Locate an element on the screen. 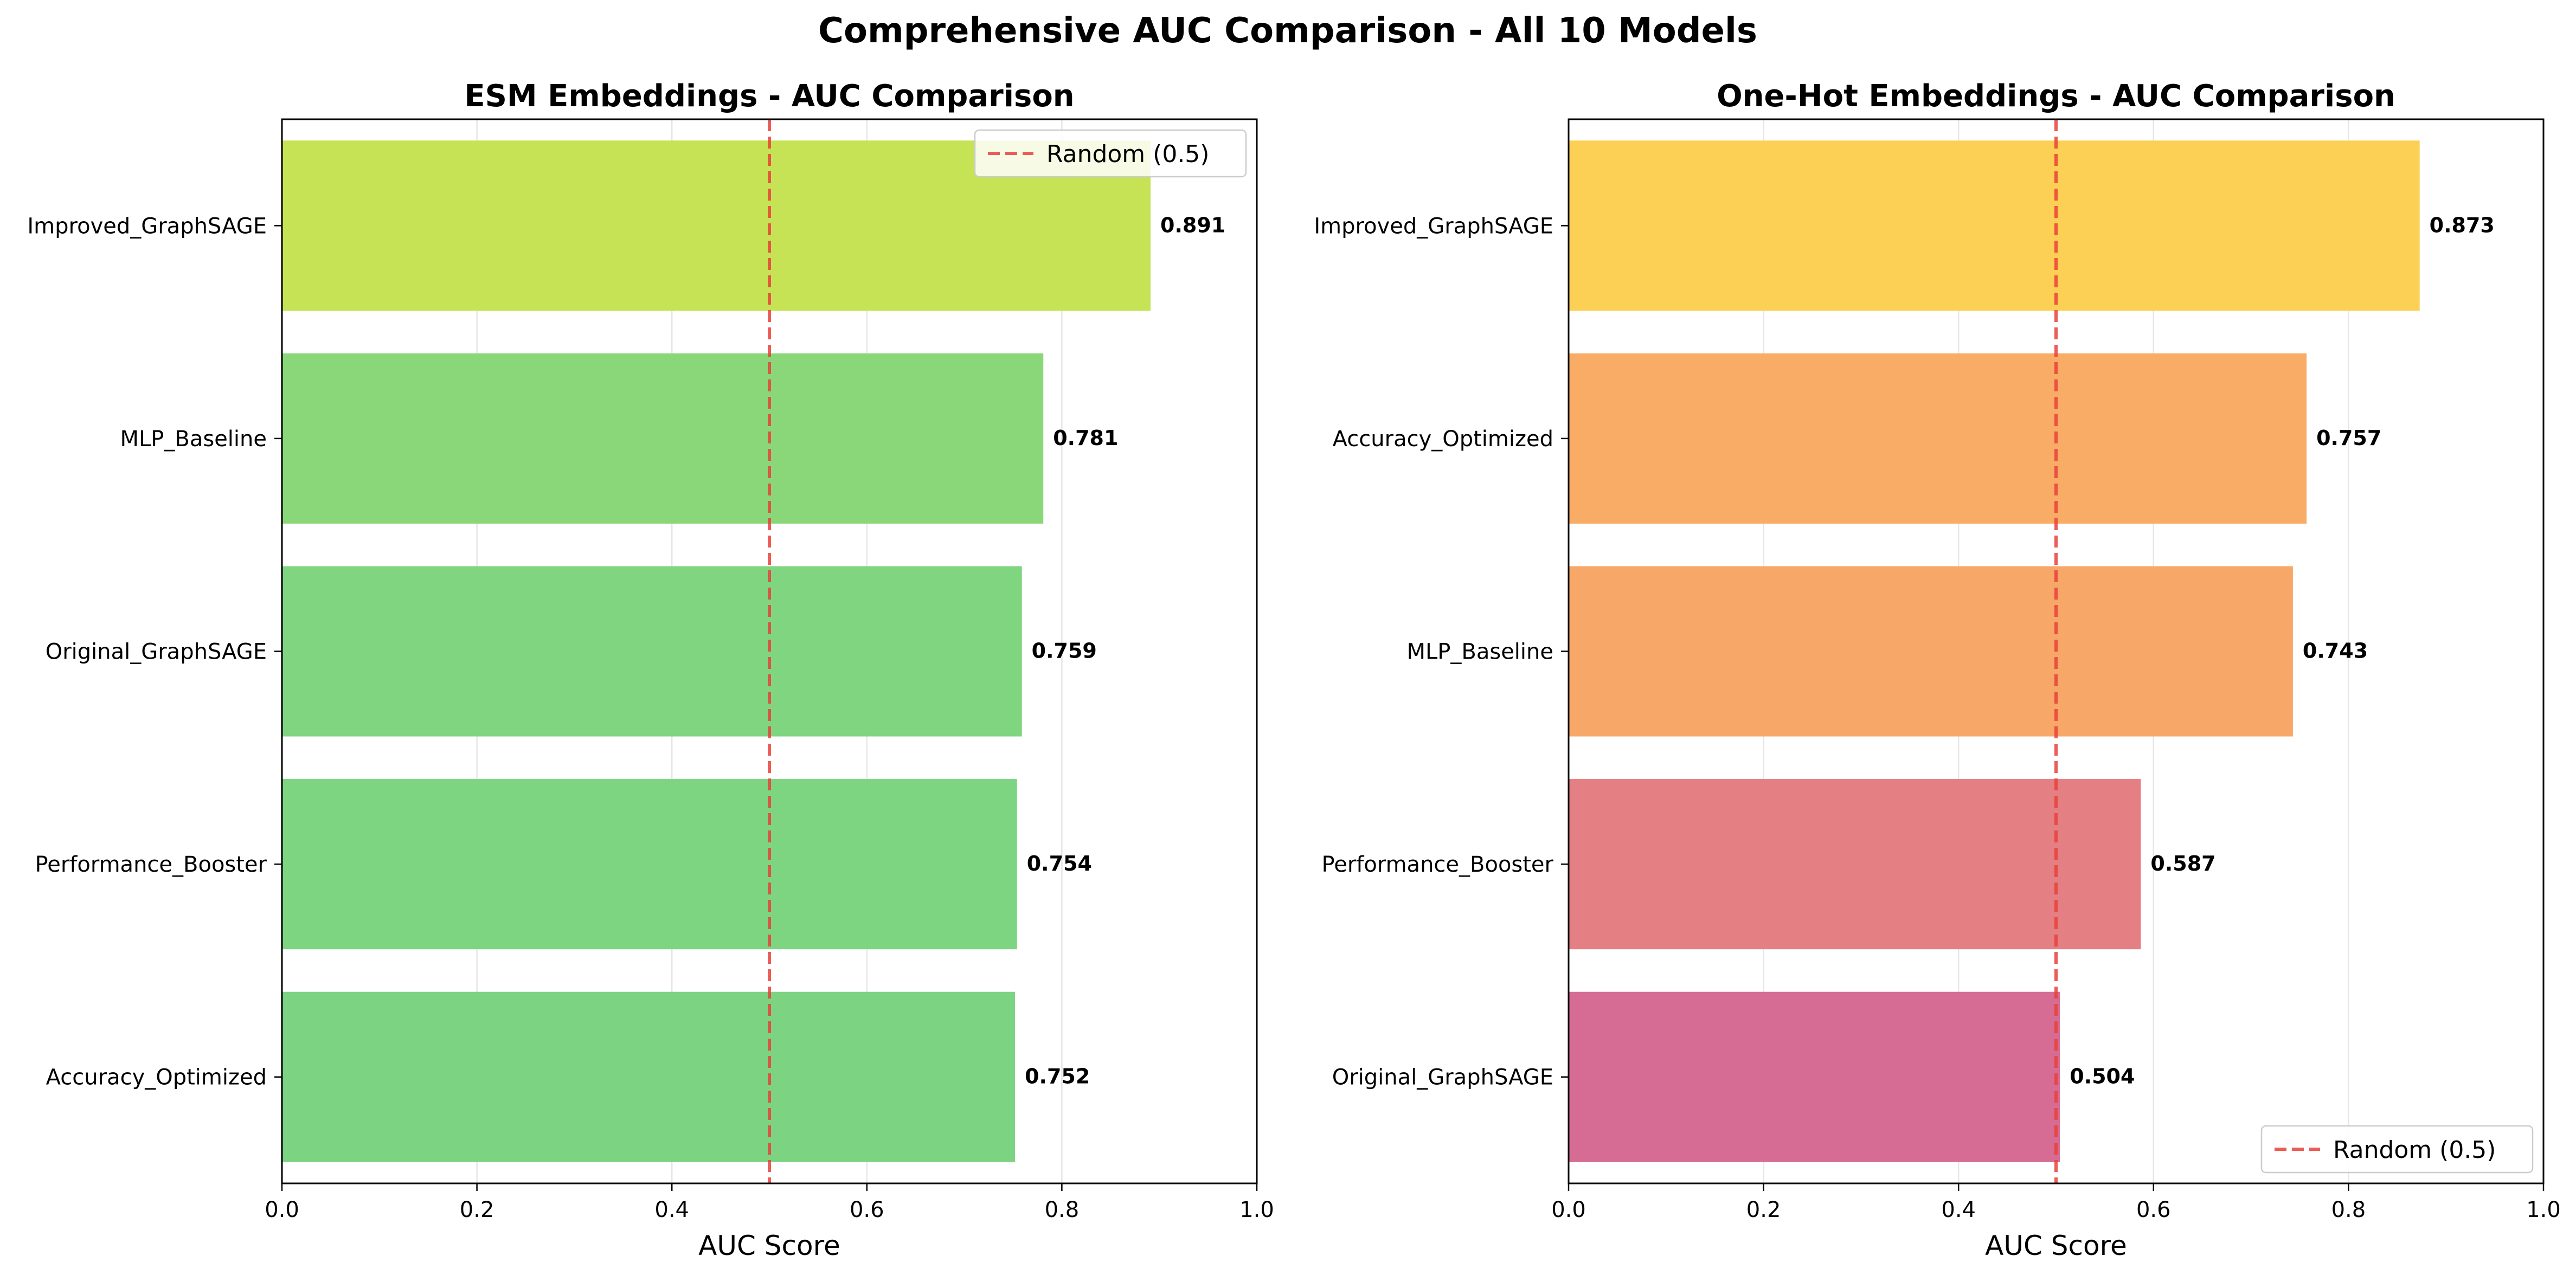 The height and width of the screenshot is (1275, 2576). value-label: 0.587 is located at coordinates (2182, 863).